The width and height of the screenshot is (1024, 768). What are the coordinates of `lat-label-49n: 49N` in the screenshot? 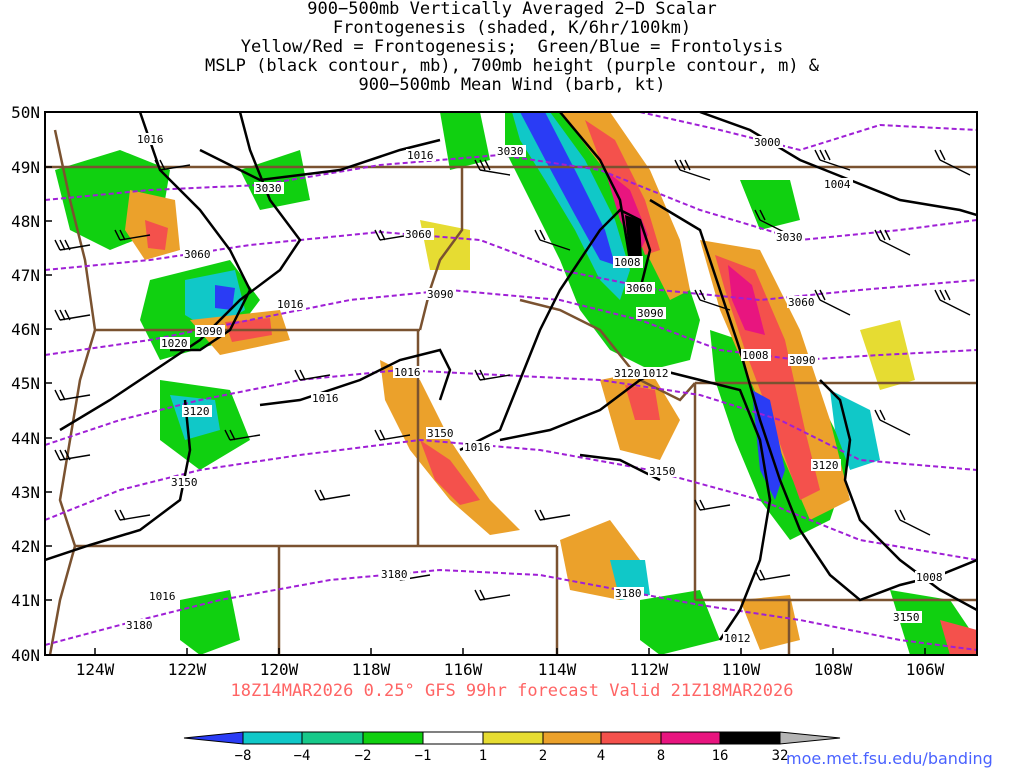 It's located at (25, 167).